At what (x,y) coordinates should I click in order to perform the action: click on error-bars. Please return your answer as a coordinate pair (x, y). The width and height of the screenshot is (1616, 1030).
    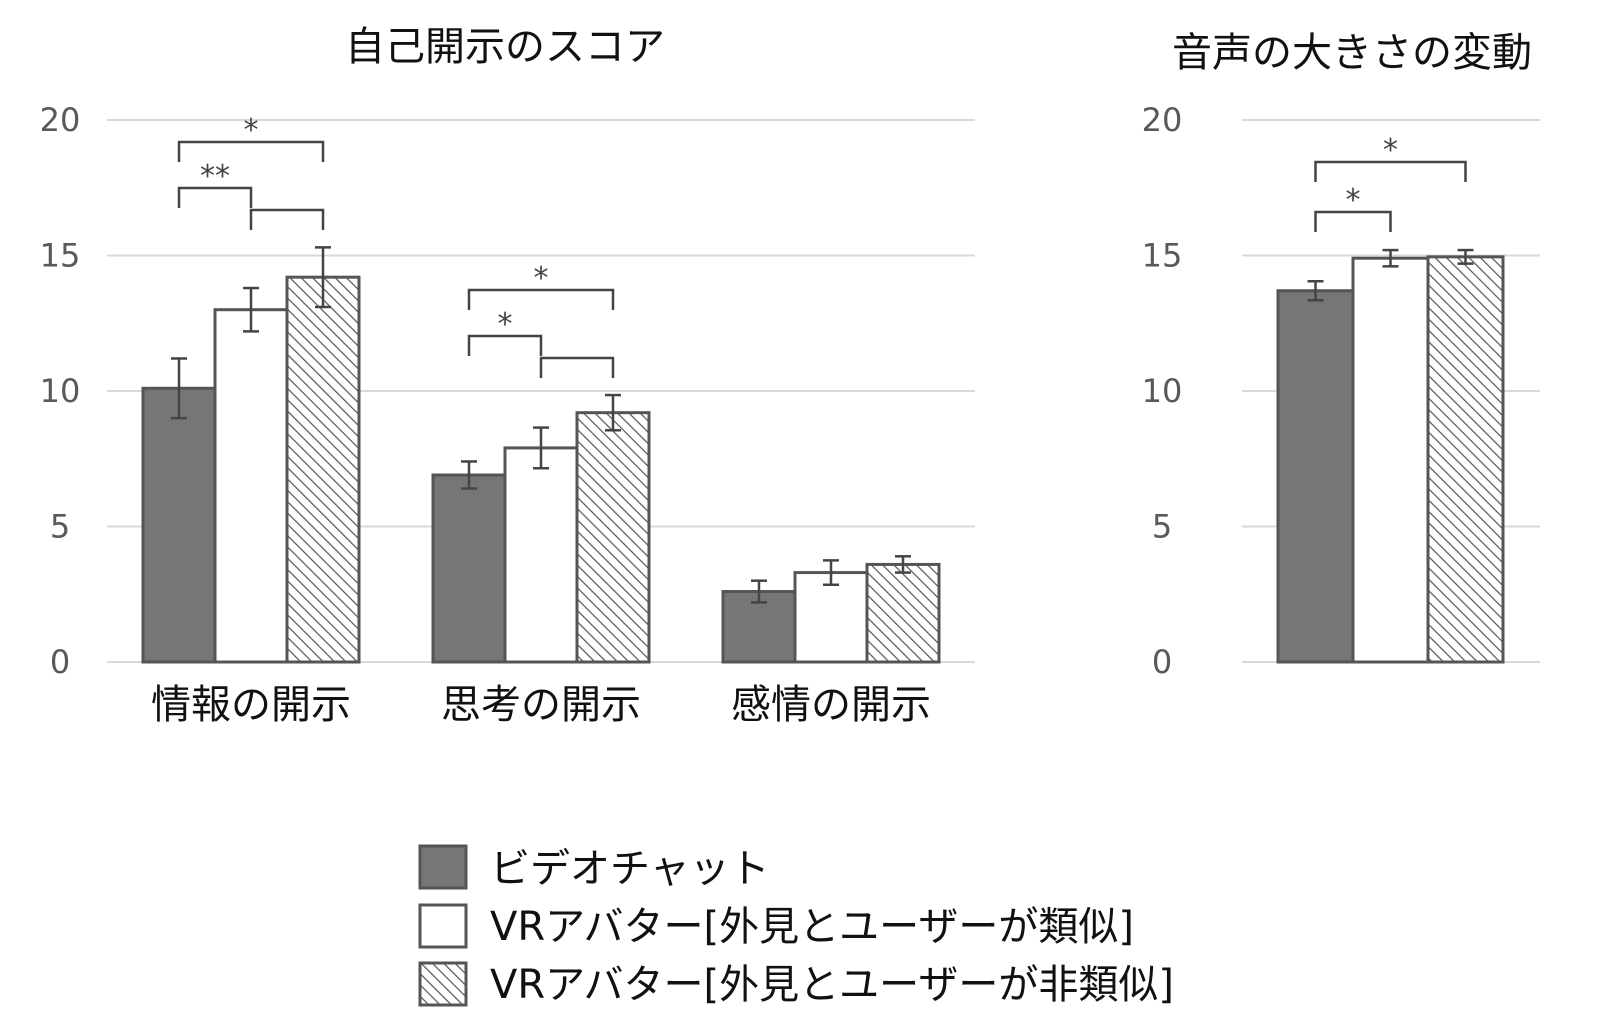
    Looking at the image, I should click on (1390, 275).